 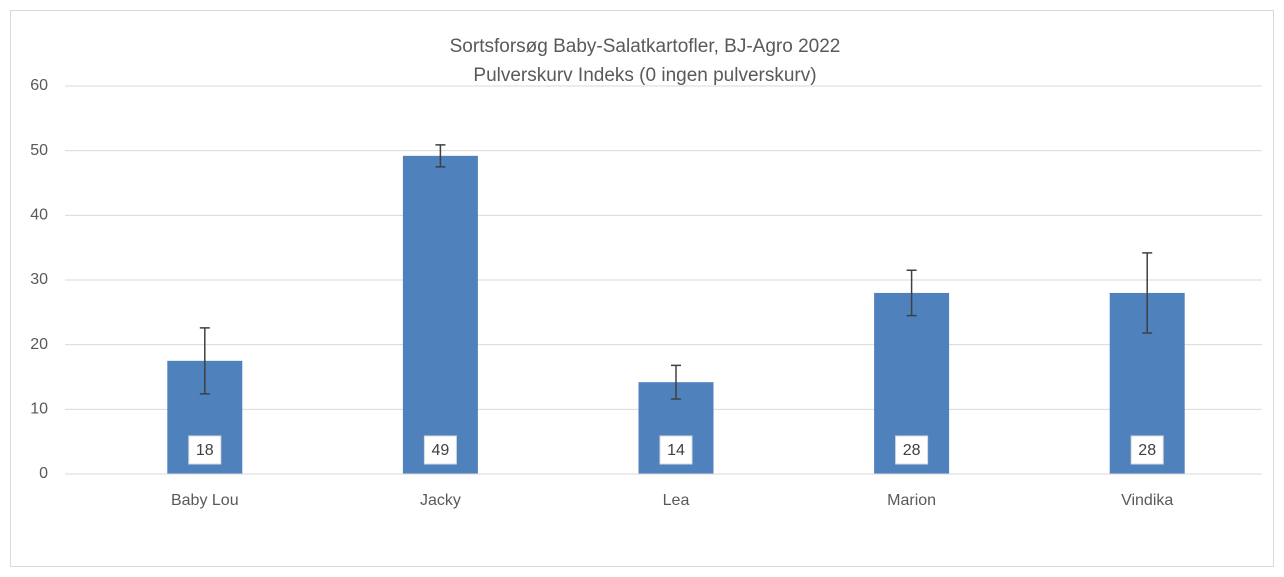 What do you see at coordinates (39, 279) in the screenshot?
I see `y-tick-label: 30` at bounding box center [39, 279].